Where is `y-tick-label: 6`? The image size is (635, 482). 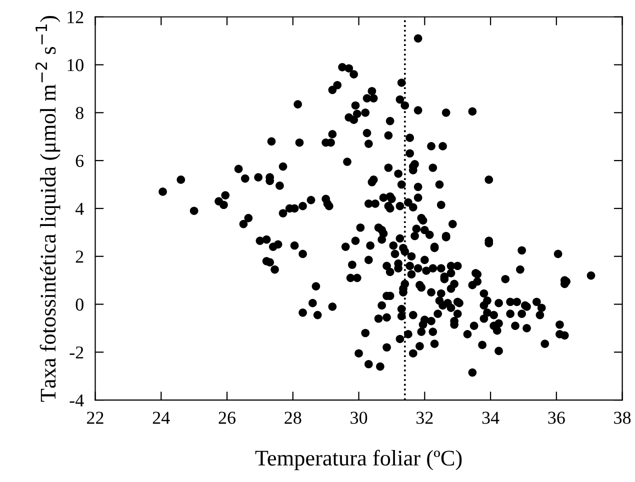 y-tick-label: 6 is located at coordinates (80, 161).